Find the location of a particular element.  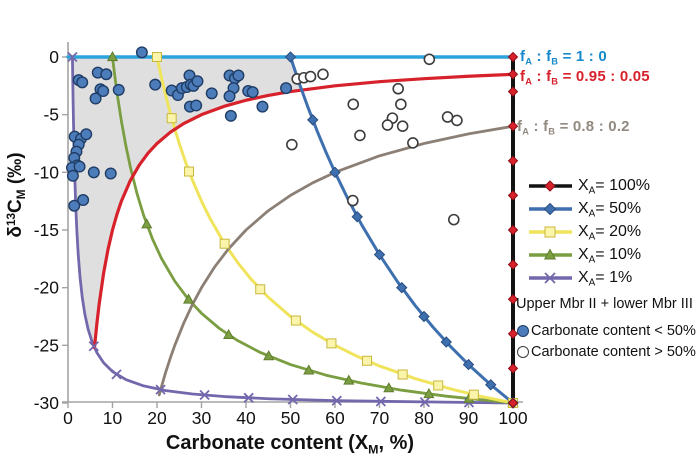

x-axis-title: Carbonate content (XM, %) is located at coordinates (290, 444).